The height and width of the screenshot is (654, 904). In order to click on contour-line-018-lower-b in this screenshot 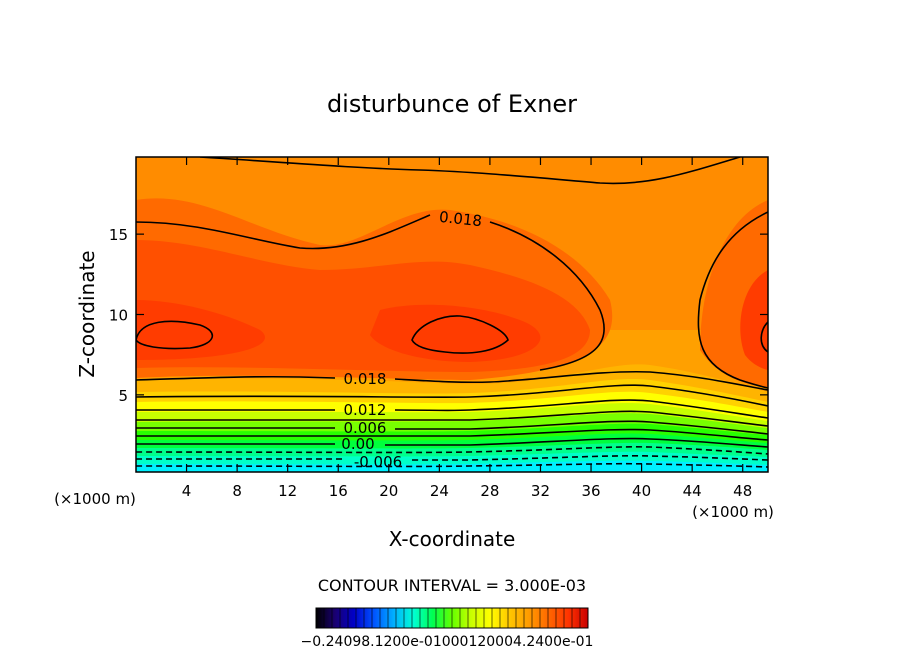, I will do `click(581, 380)`.